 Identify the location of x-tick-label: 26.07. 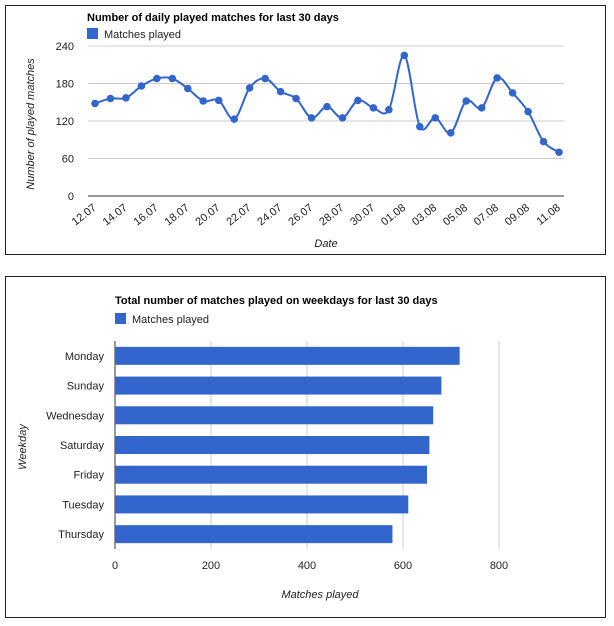
(300, 215).